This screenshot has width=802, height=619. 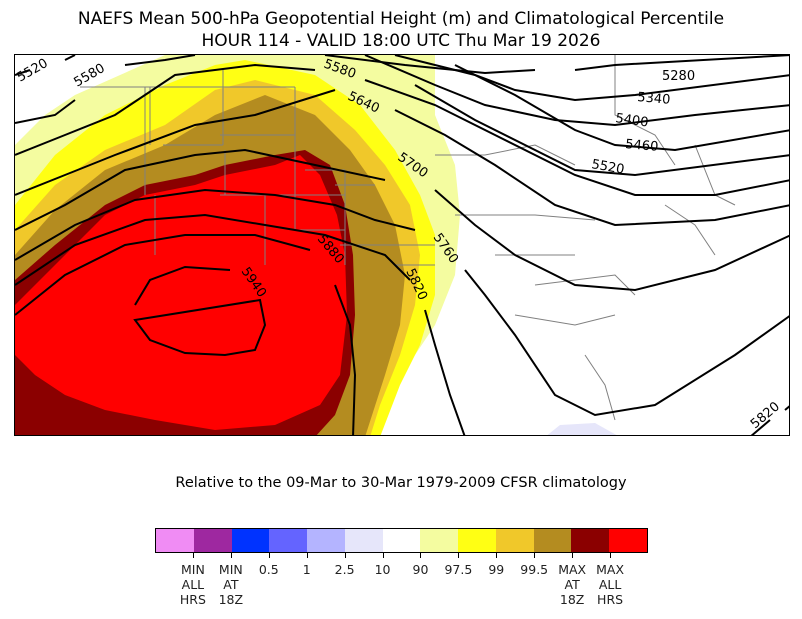 What do you see at coordinates (496, 569) in the screenshot?
I see `colorbar-tick-label: 99` at bounding box center [496, 569].